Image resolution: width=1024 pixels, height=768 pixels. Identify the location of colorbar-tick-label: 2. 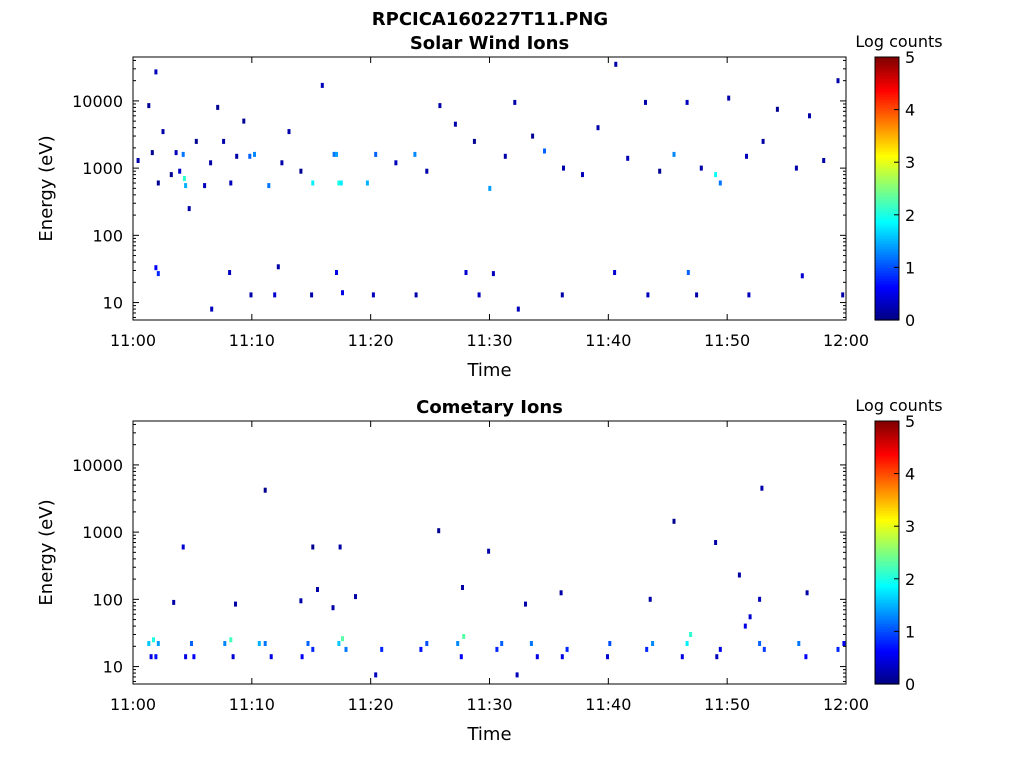
(910, 215).